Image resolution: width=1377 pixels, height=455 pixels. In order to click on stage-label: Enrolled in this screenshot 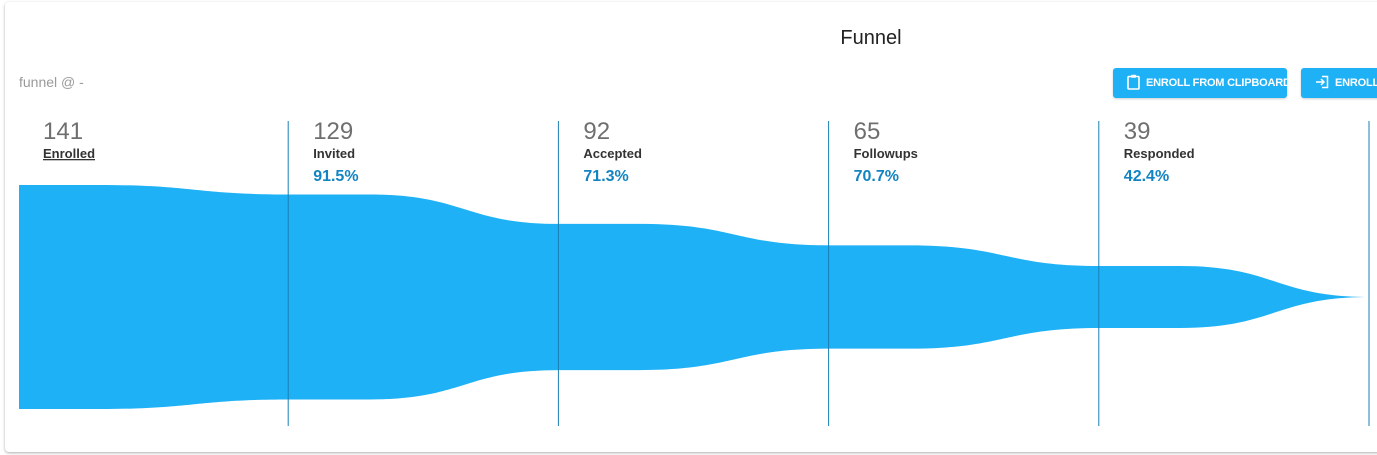, I will do `click(69, 153)`.